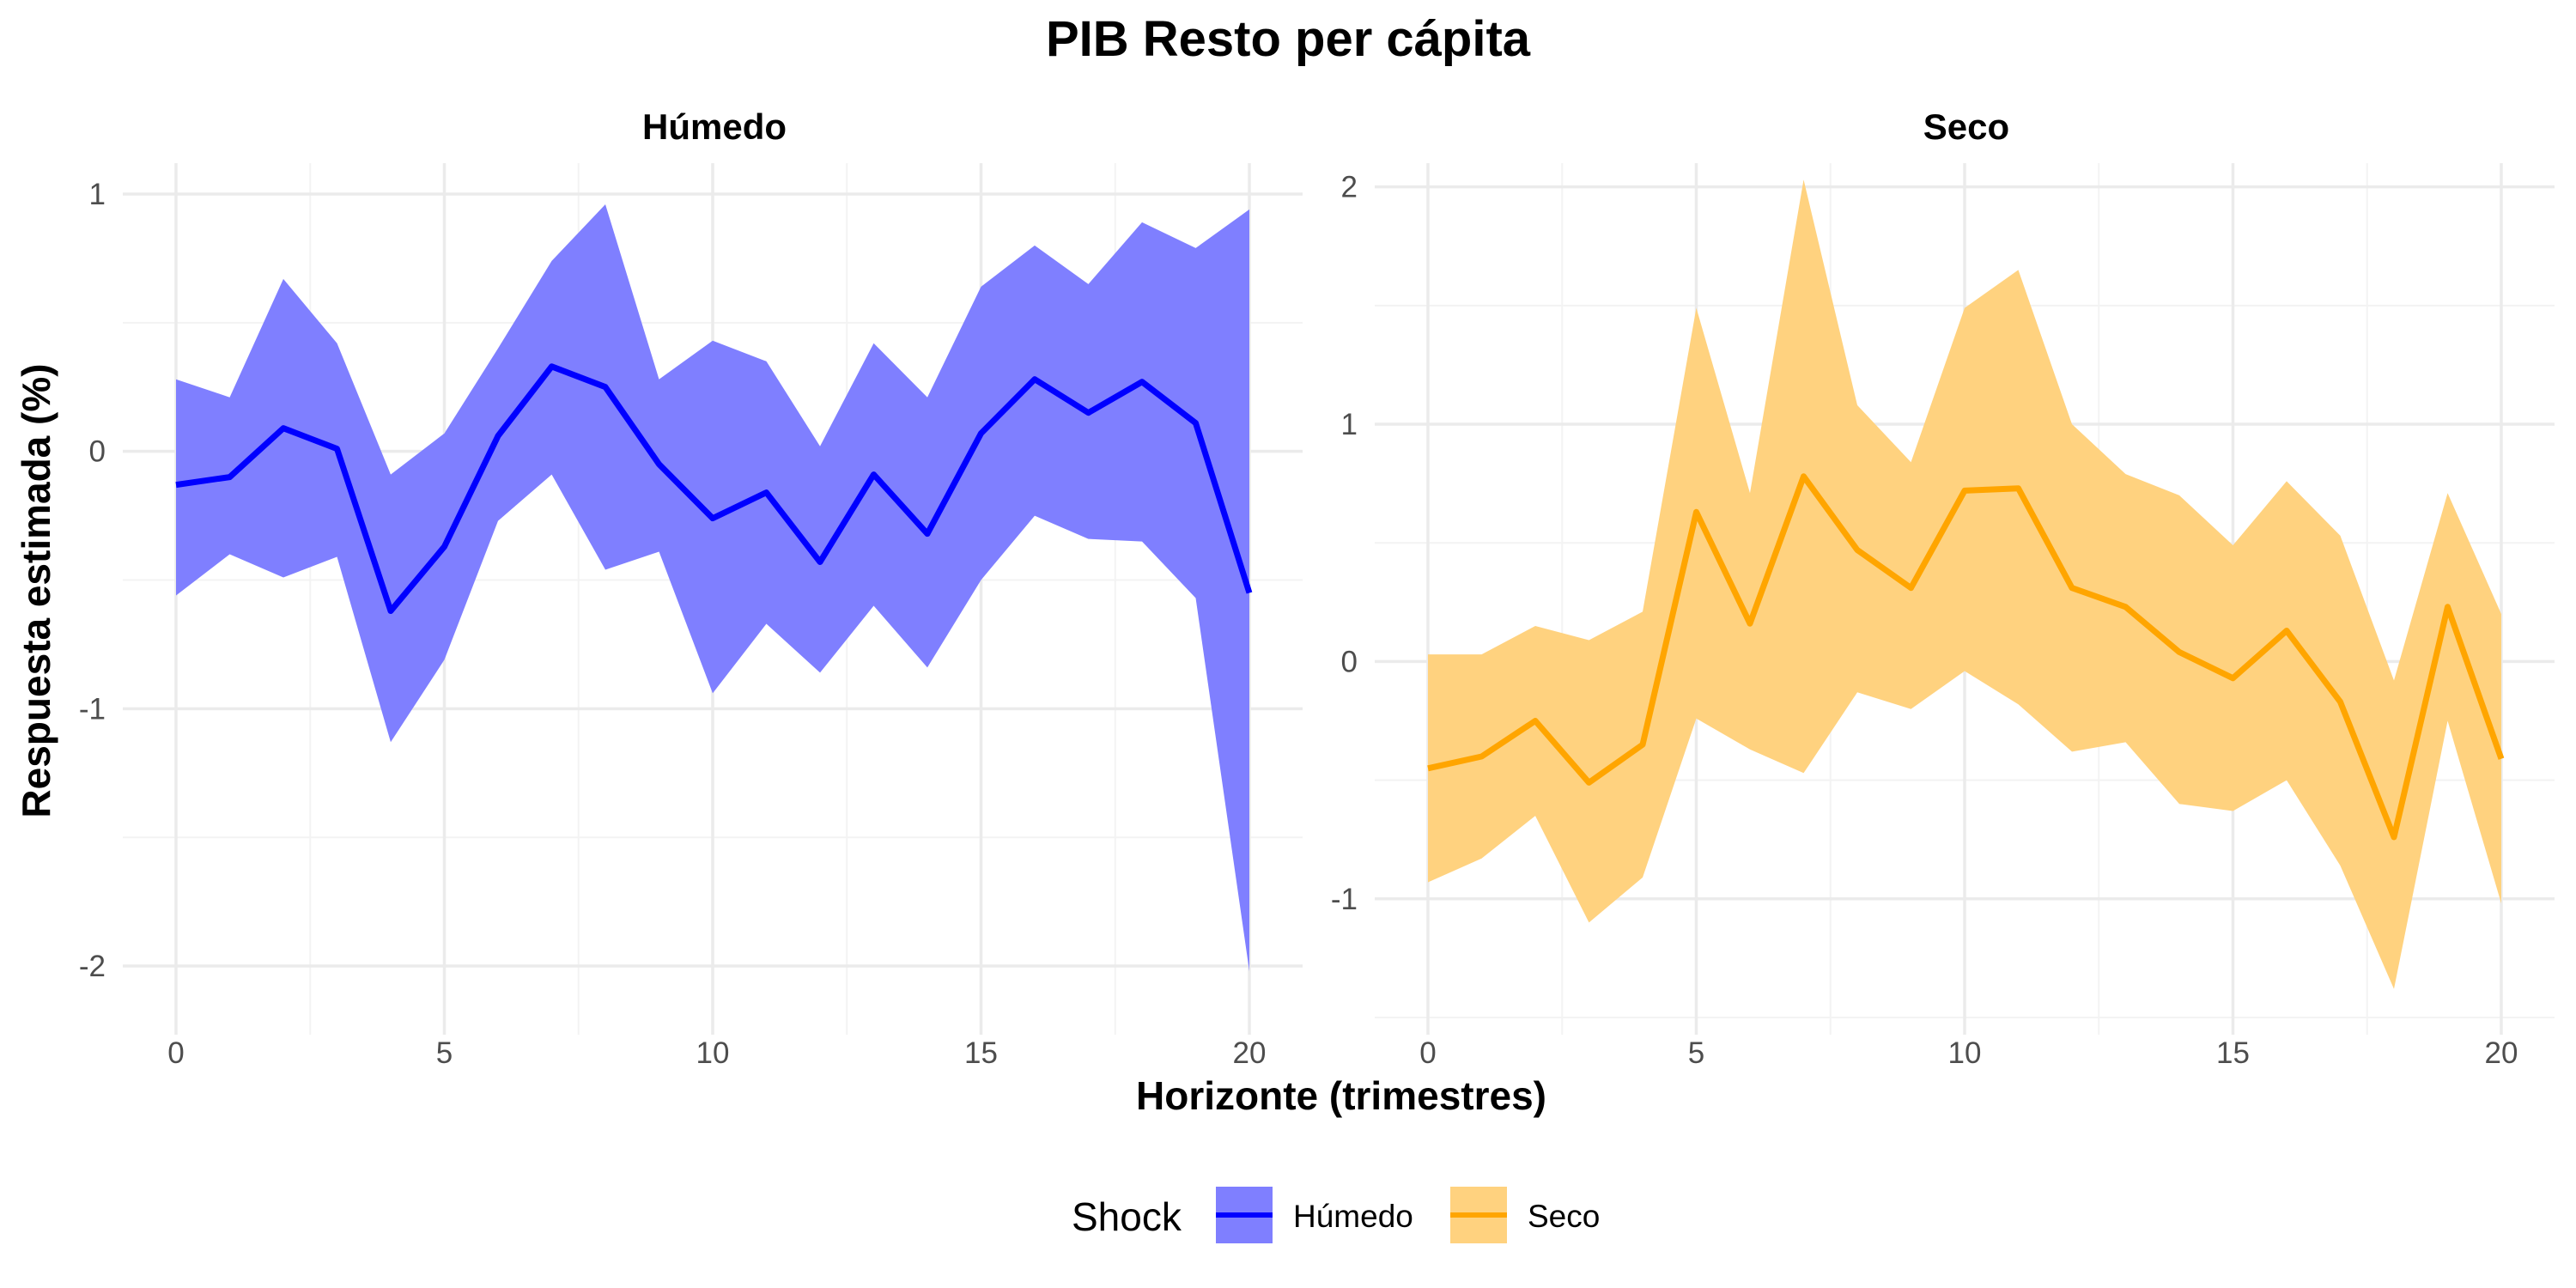  What do you see at coordinates (1525, 1215) in the screenshot?
I see `legend-item-seco: Seco` at bounding box center [1525, 1215].